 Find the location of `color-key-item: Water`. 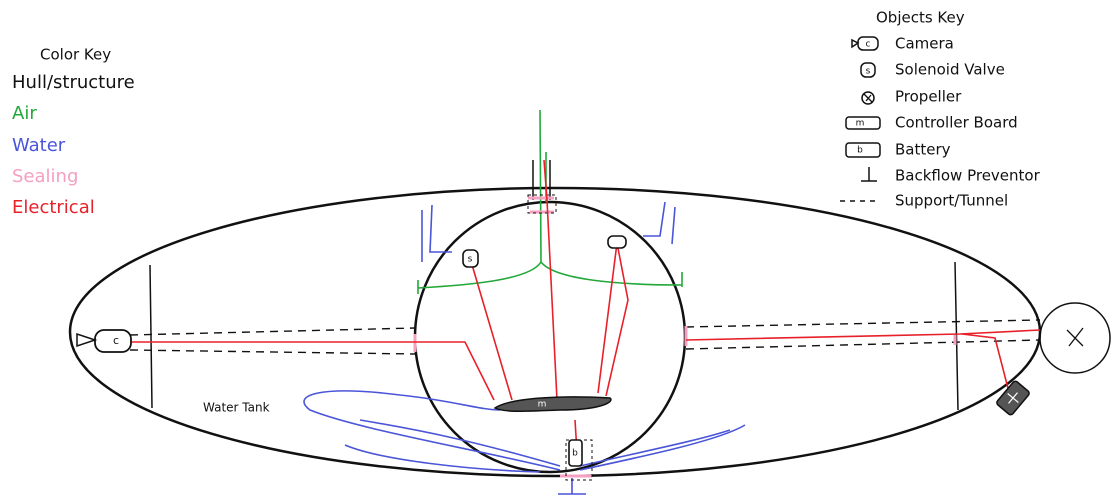

color-key-item: Water is located at coordinates (39, 145).